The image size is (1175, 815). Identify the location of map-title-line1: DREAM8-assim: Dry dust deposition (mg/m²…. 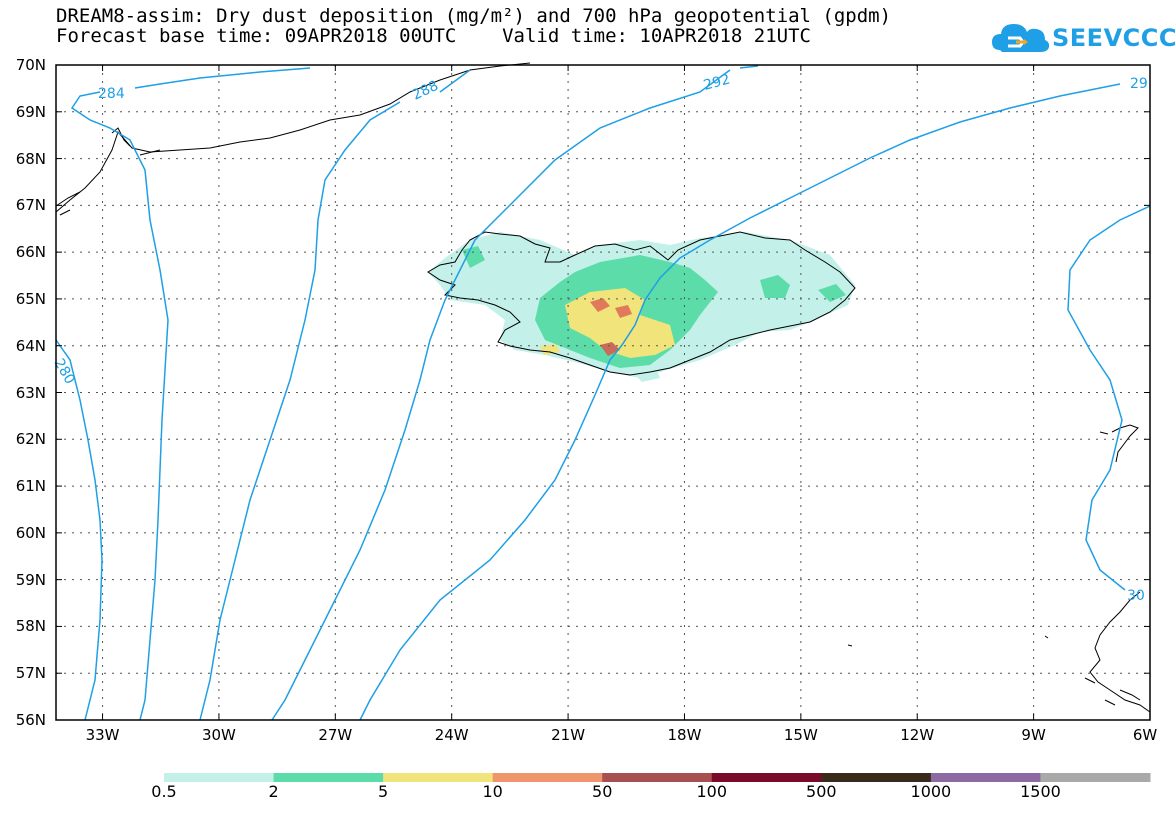
(474, 16).